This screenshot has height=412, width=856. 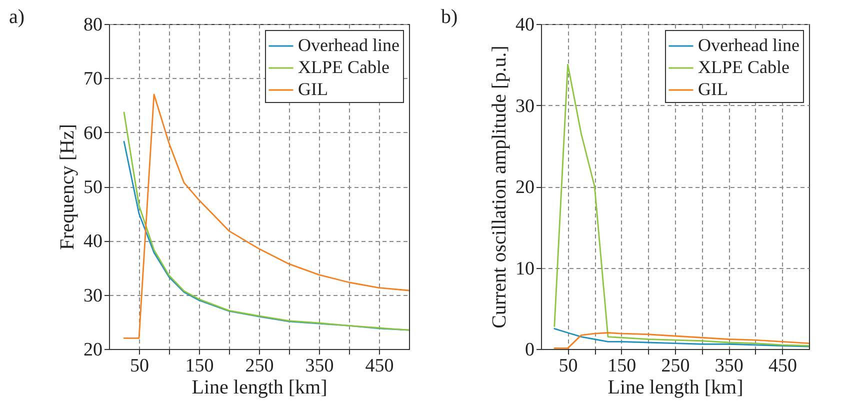 What do you see at coordinates (525, 269) in the screenshot?
I see `y-tick-label: 10` at bounding box center [525, 269].